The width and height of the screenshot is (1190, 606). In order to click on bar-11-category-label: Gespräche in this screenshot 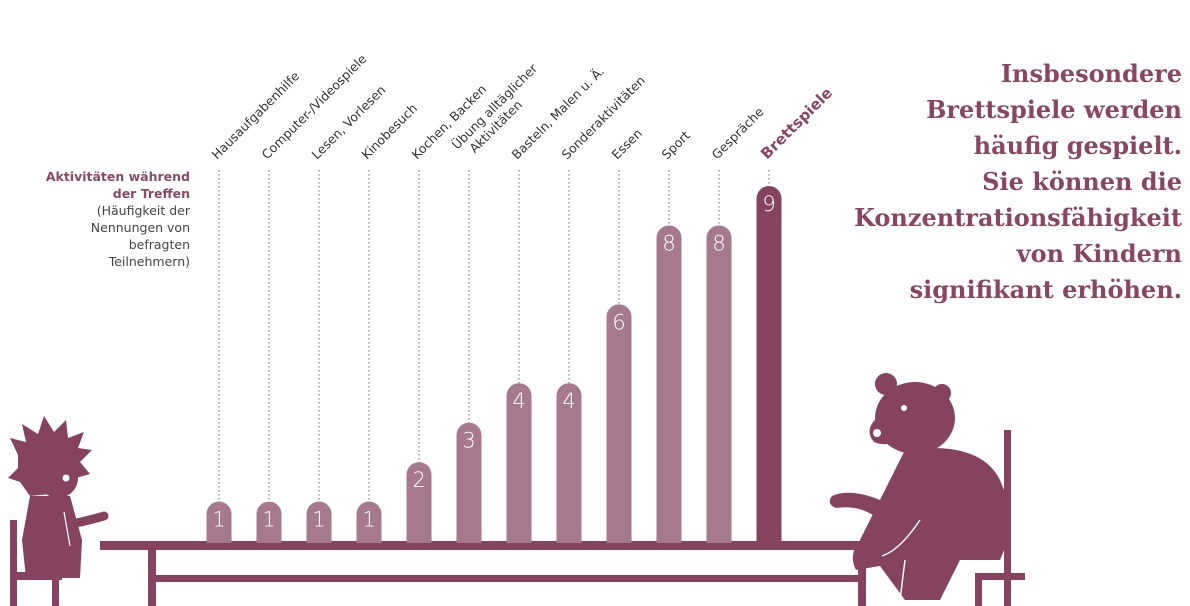, I will do `click(738, 133)`.